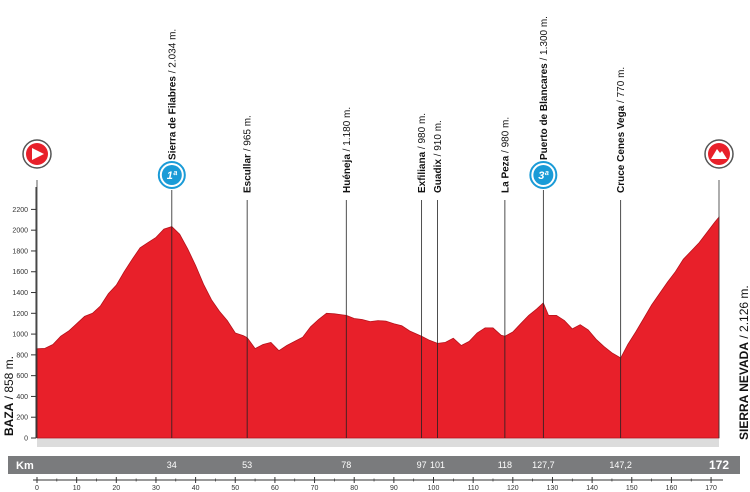 The width and height of the screenshot is (750, 492). I want to click on start-label: BAZA / 858 m., so click(9, 396).